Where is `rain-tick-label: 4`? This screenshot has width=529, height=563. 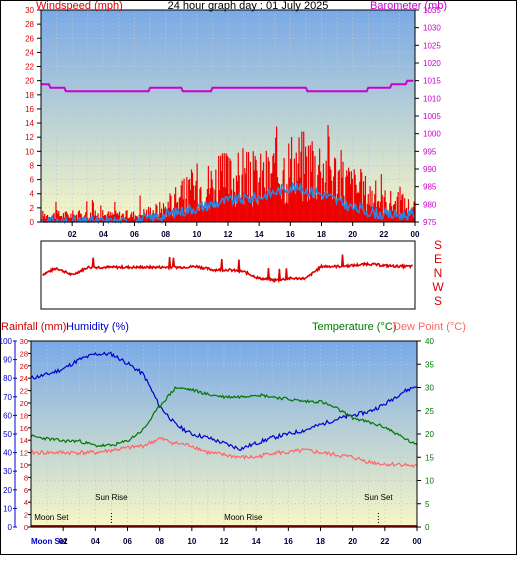
rain-tick-label: 4 is located at coordinates (26, 502).